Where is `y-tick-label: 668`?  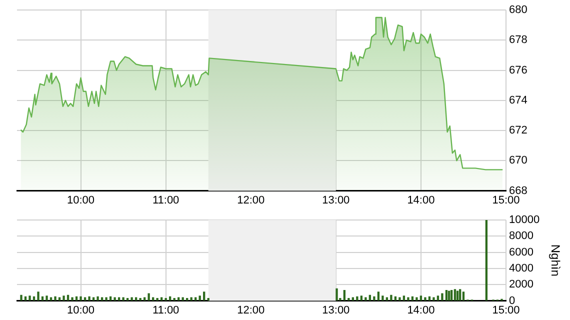 y-tick-label: 668 is located at coordinates (518, 190).